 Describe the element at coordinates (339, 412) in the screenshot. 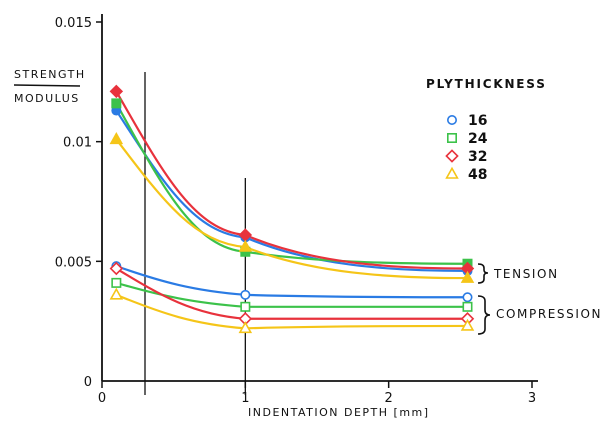

I see `x-axis-label: INDENTATION DEPTH [mm]` at that location.